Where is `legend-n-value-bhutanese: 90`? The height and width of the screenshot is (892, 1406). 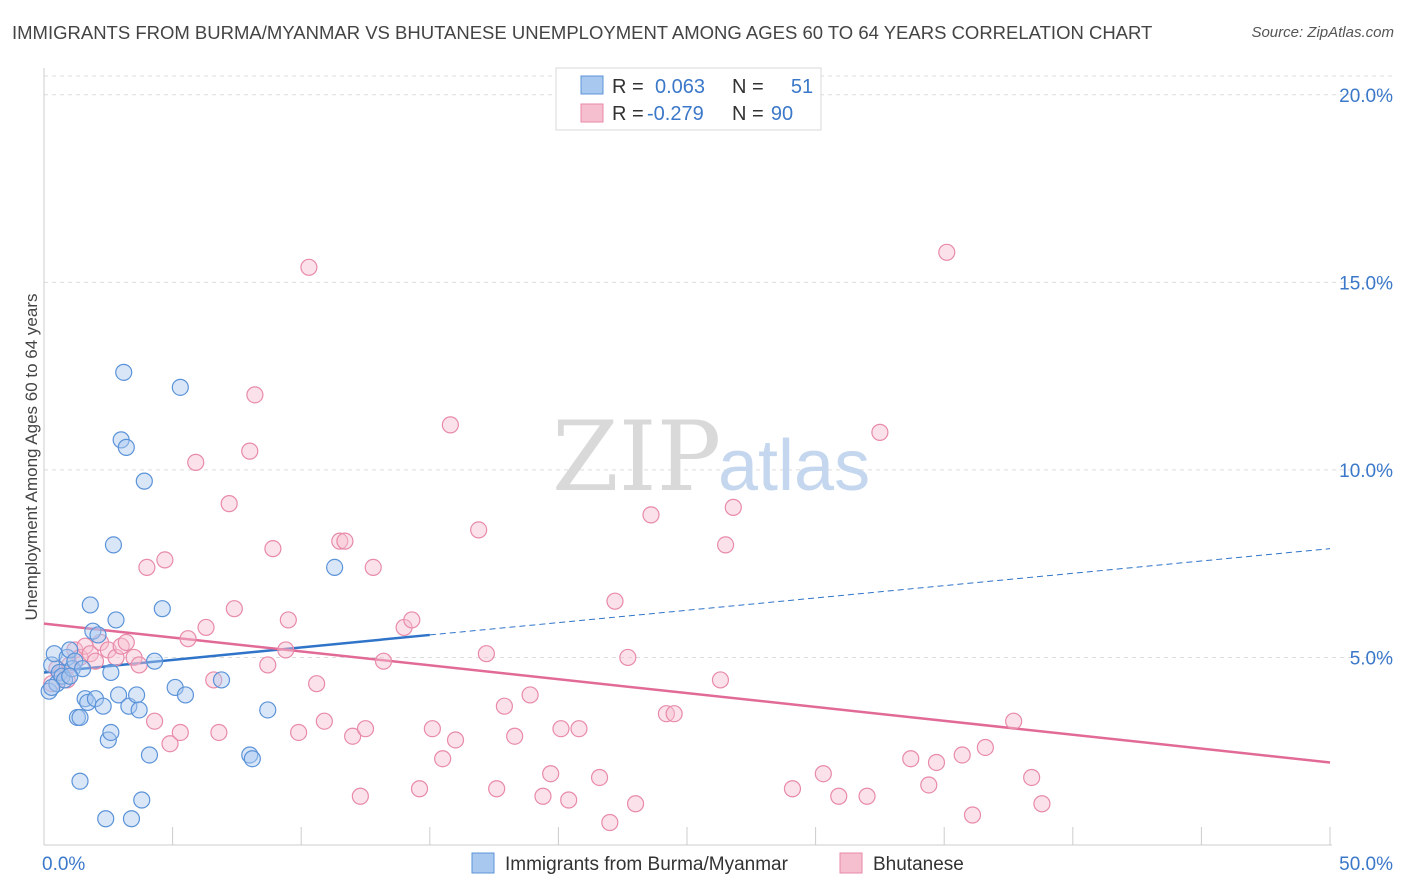 legend-n-value-bhutanese: 90 is located at coordinates (782, 114).